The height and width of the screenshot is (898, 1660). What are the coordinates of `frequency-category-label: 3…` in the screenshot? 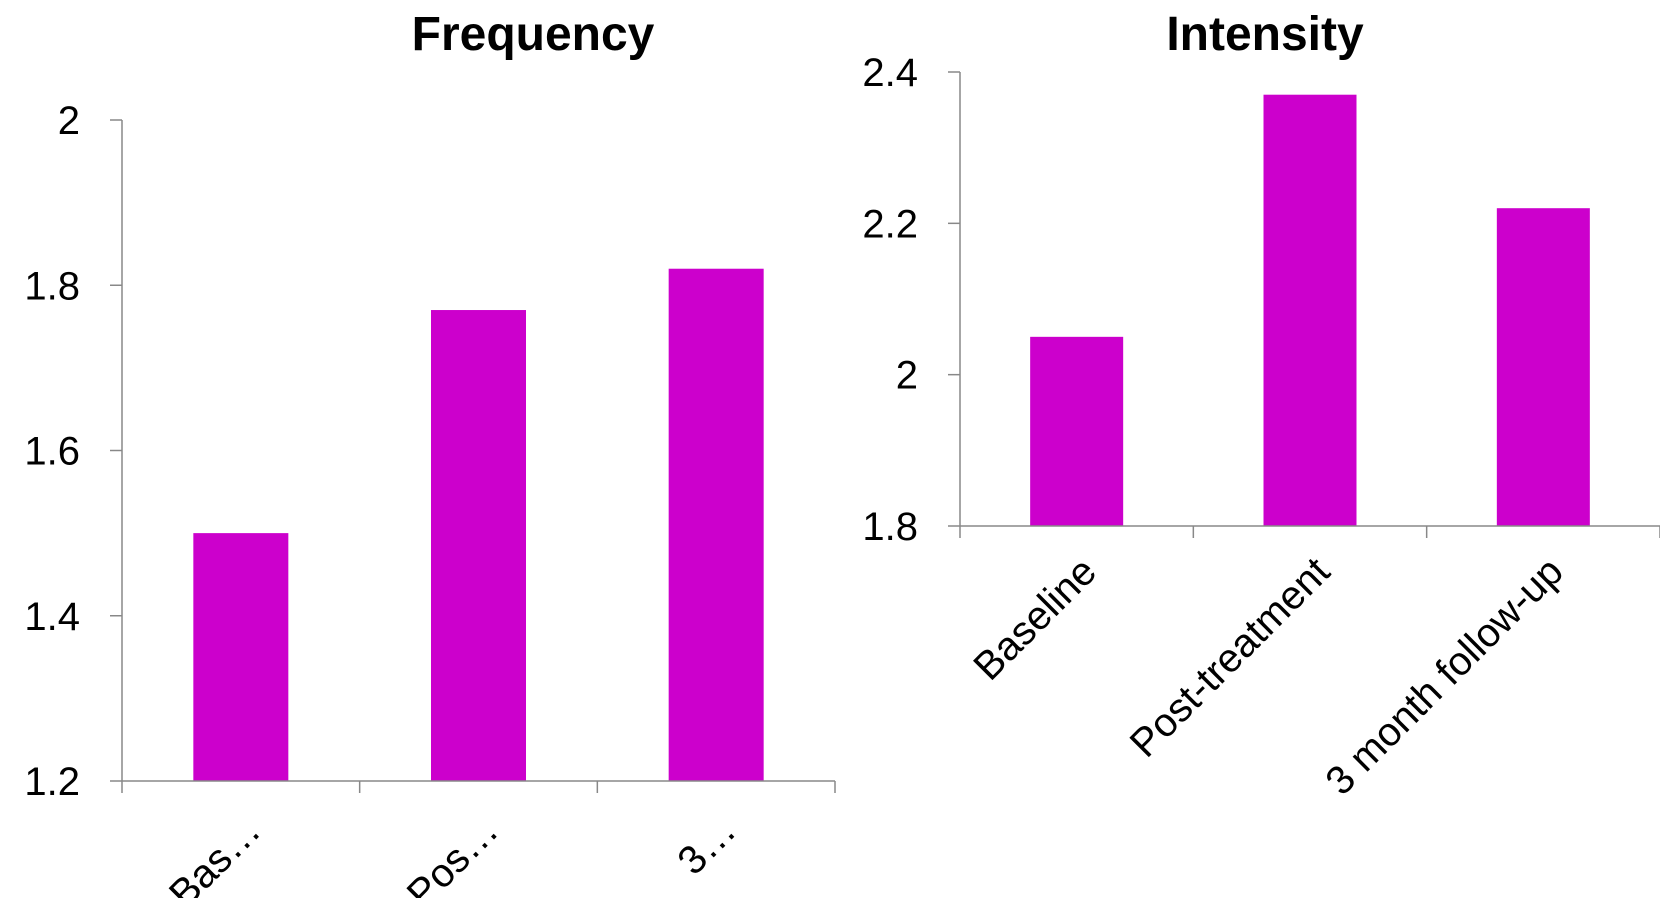 It's located at (706, 845).